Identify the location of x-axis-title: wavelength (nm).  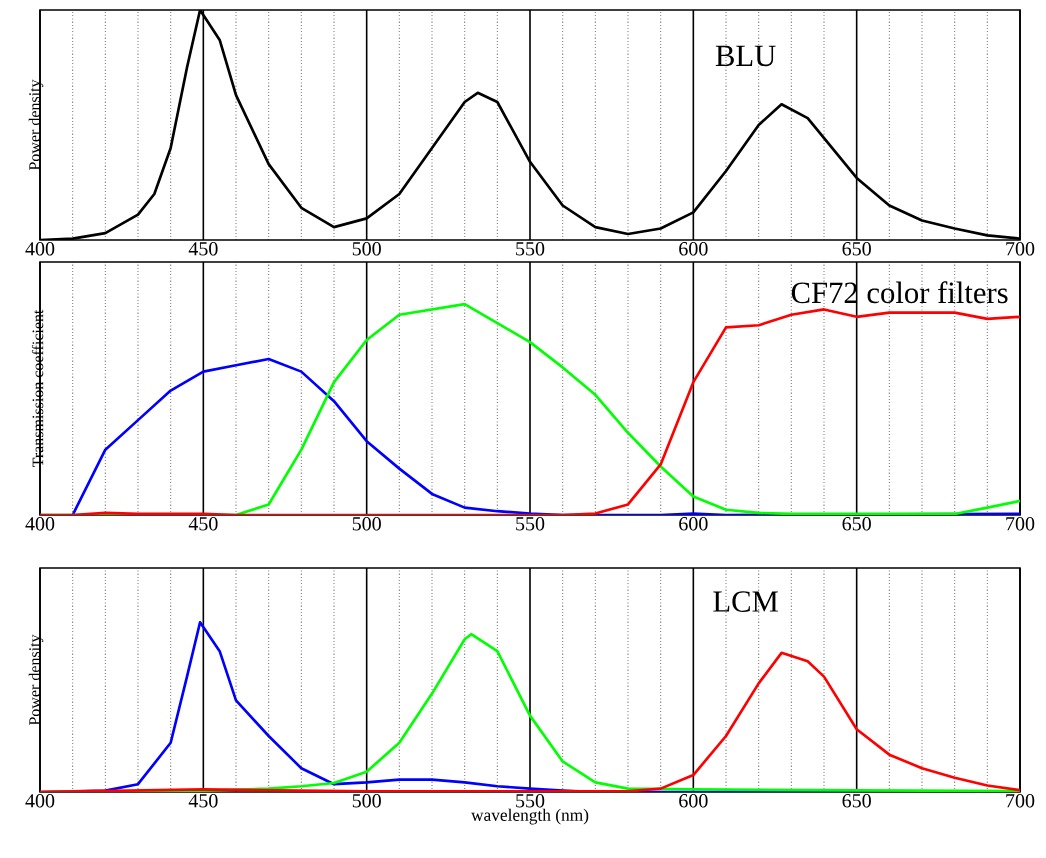
(530, 816).